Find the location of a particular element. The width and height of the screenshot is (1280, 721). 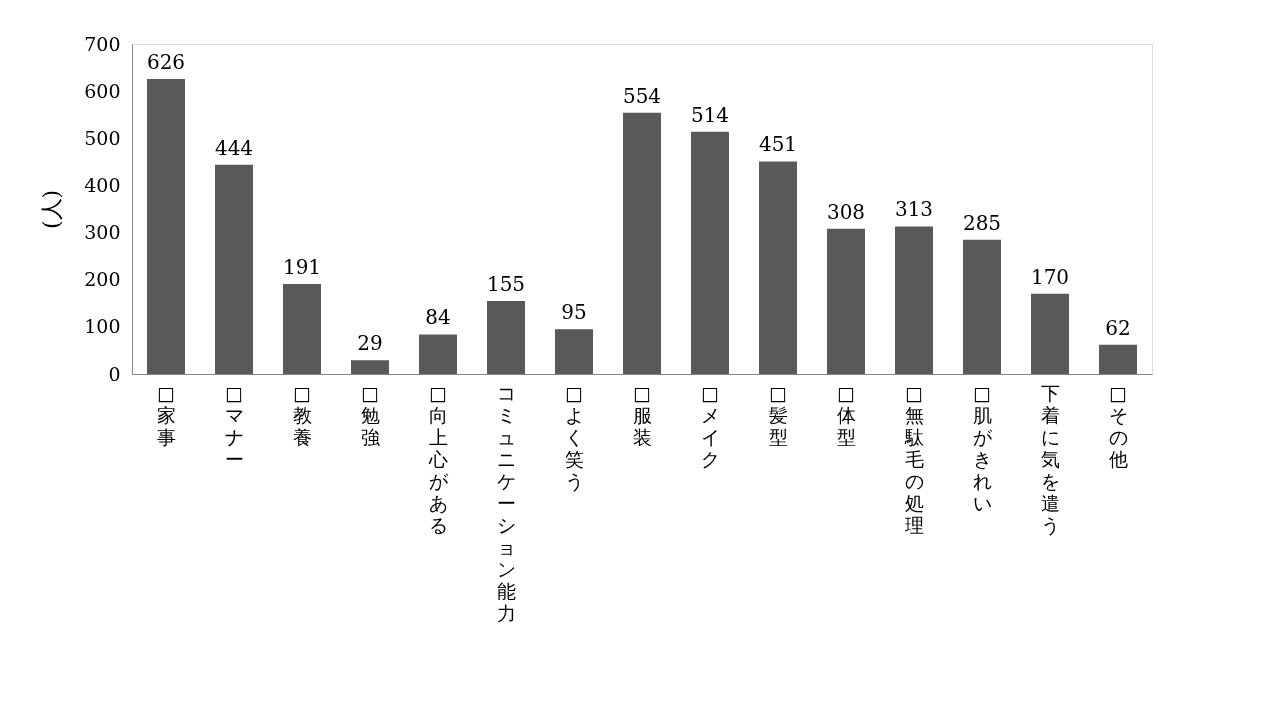

y-tick-label: 0 is located at coordinates (114, 373).